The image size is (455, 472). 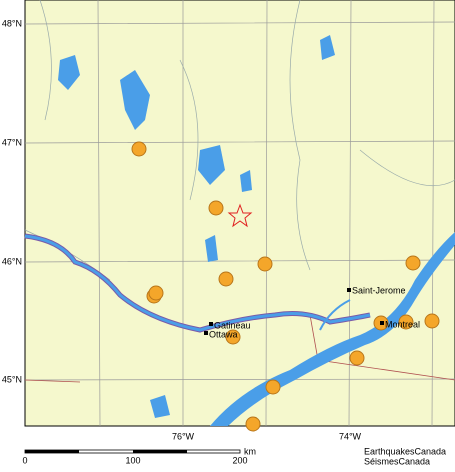 What do you see at coordinates (12, 142) in the screenshot?
I see `lat-label: 47°N` at bounding box center [12, 142].